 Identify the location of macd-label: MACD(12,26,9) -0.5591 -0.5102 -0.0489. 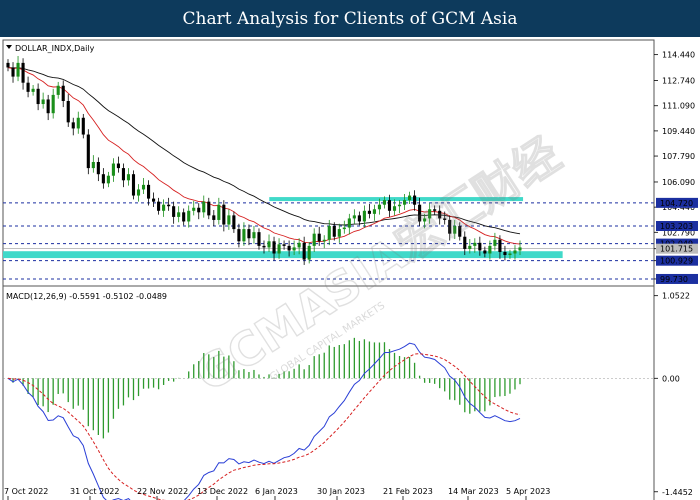
(86, 296).